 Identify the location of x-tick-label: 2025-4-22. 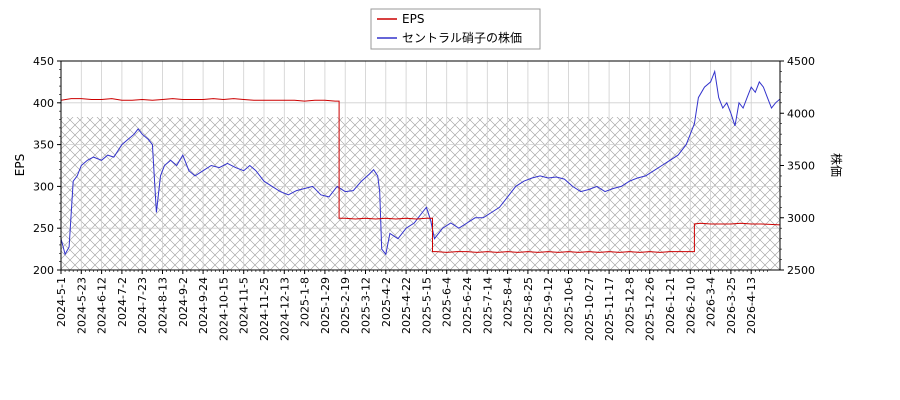
(406, 305).